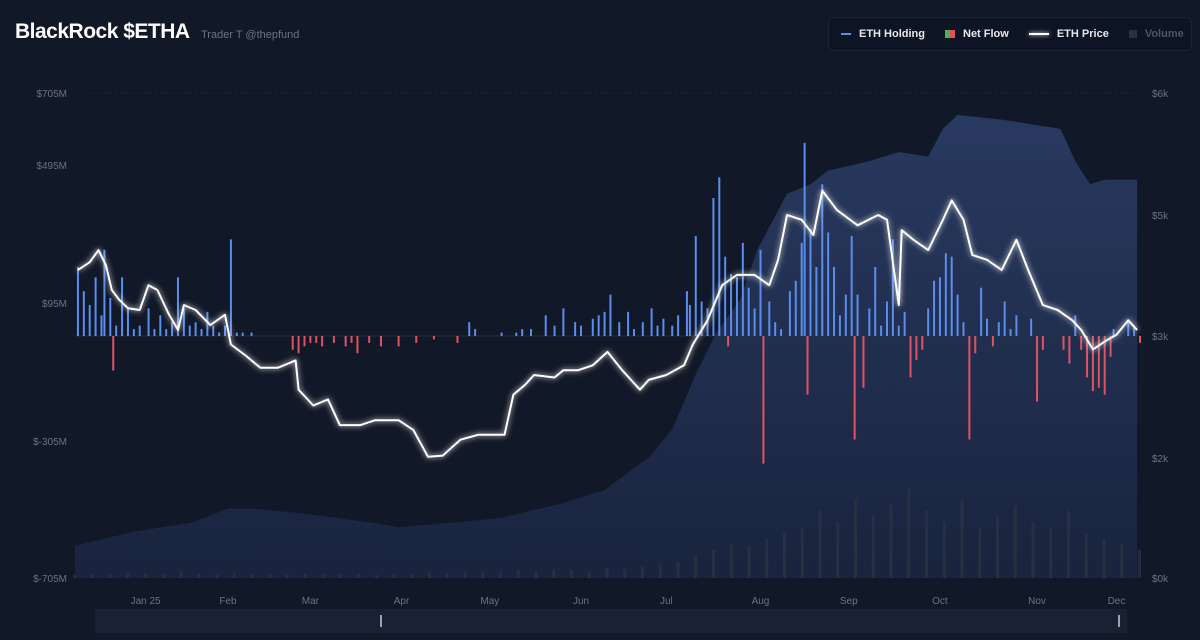 This screenshot has height=640, width=1200. Describe the element at coordinates (311, 601) in the screenshot. I see `x-axis-tick: Mar` at that location.